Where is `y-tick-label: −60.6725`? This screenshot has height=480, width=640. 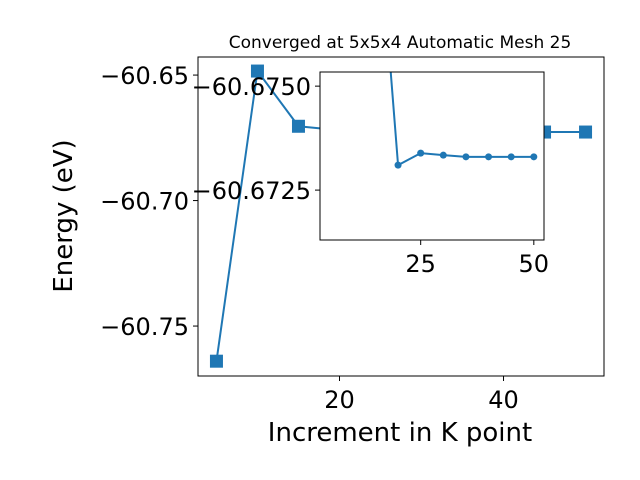
y-tick-label: −60.6725 is located at coordinates (251, 191).